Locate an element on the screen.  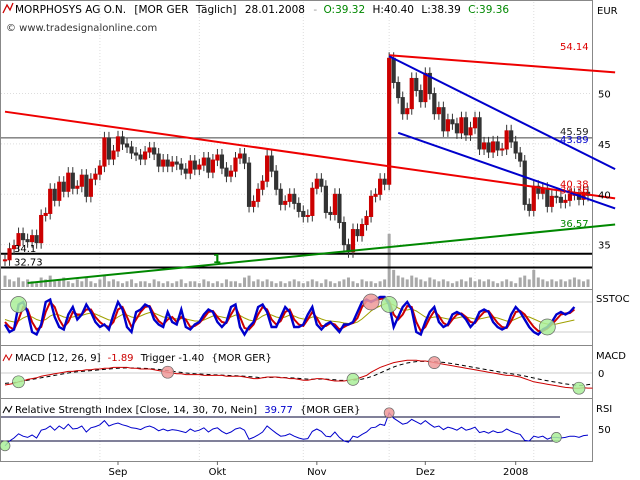
rsi-label: RSI is located at coordinates (604, 409).